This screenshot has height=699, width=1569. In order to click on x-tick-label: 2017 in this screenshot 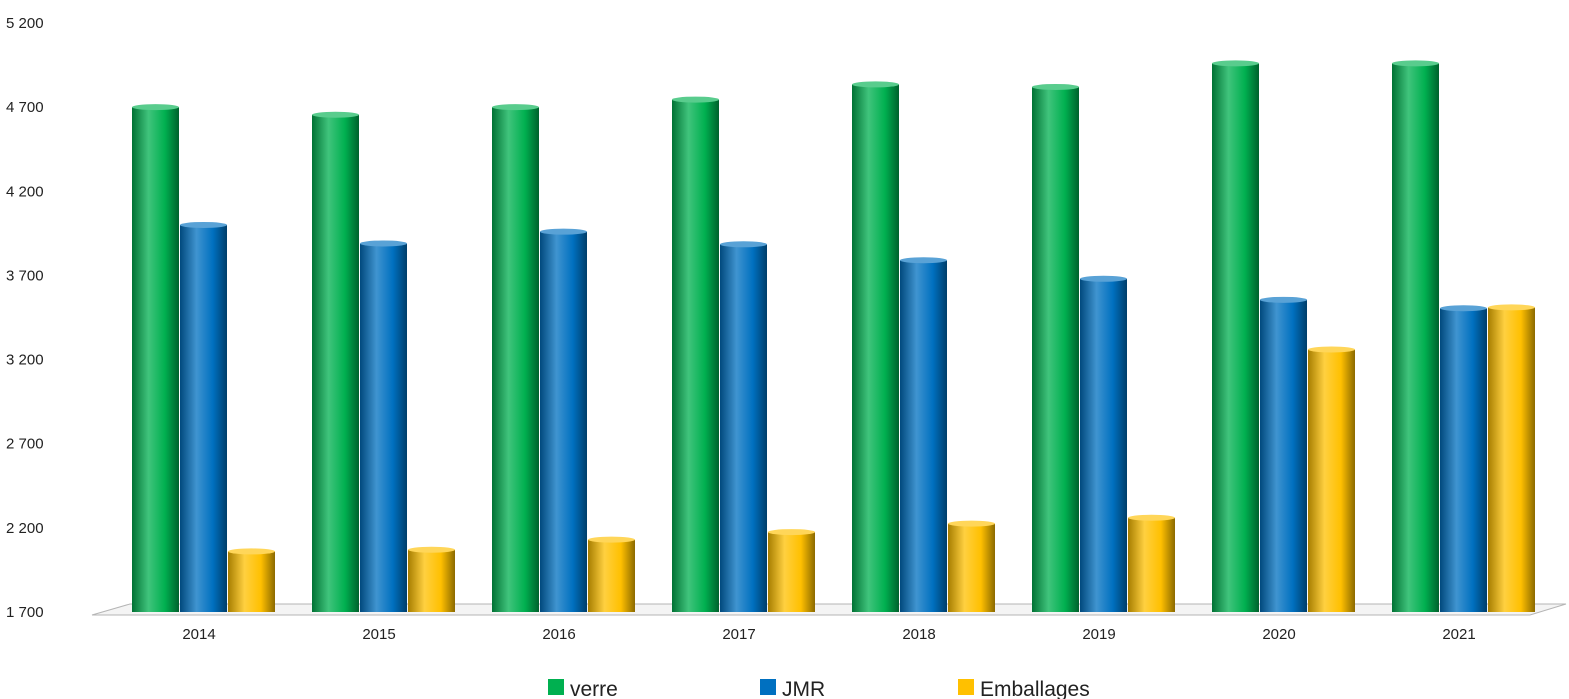, I will do `click(738, 634)`.